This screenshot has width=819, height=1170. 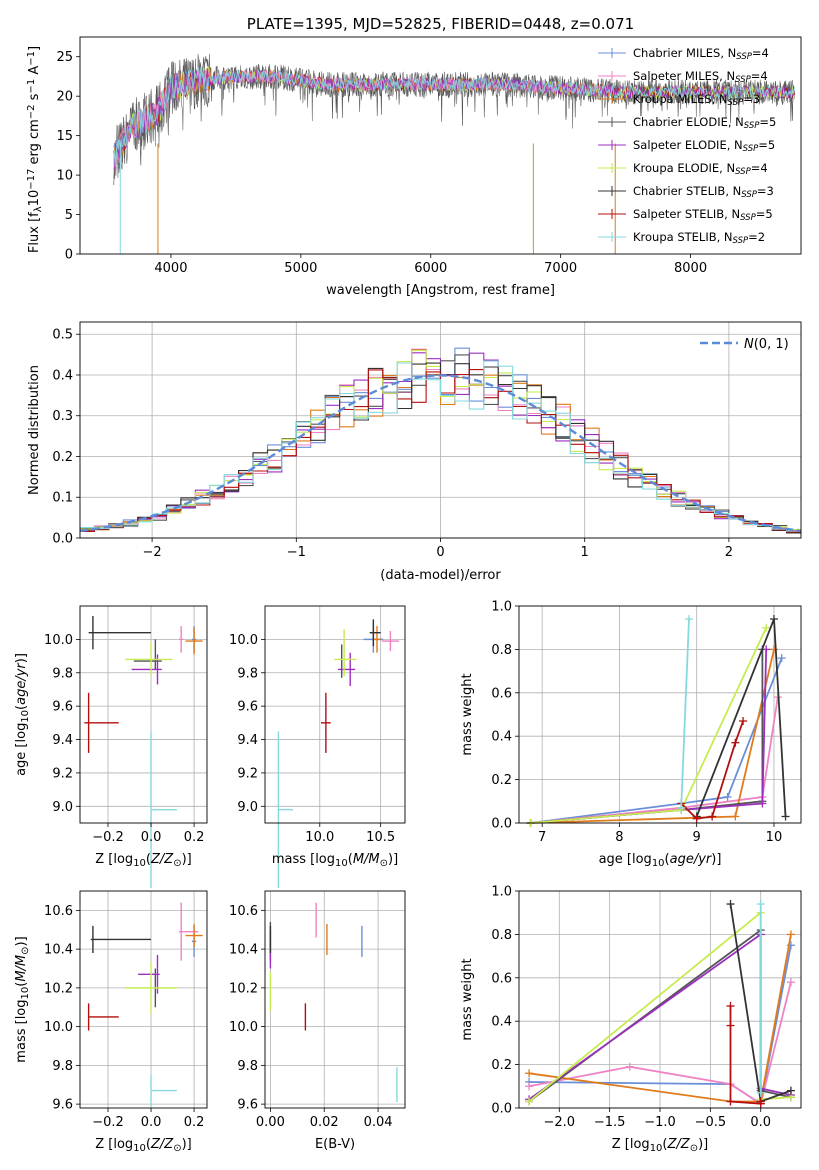 What do you see at coordinates (108, 1122) in the screenshot?
I see `x-tick-label: −0.2` at bounding box center [108, 1122].